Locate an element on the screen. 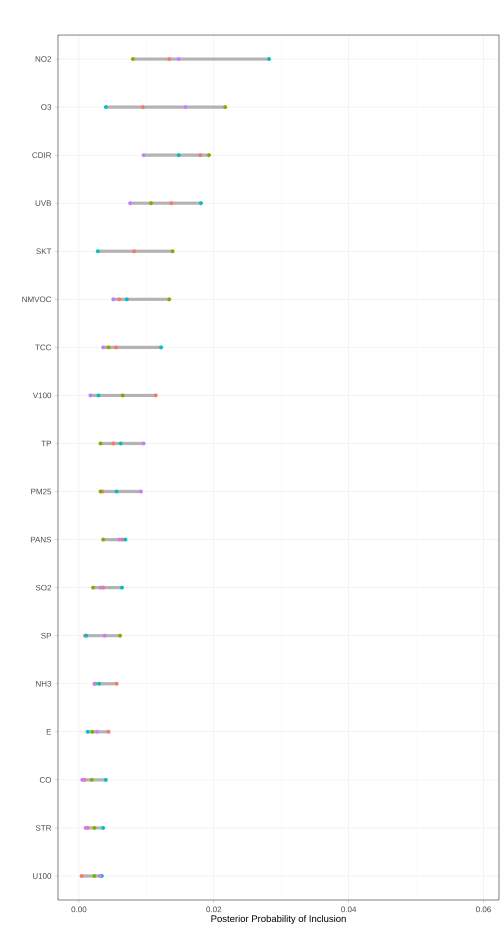  x-tick-label: 0.02 is located at coordinates (214, 909).